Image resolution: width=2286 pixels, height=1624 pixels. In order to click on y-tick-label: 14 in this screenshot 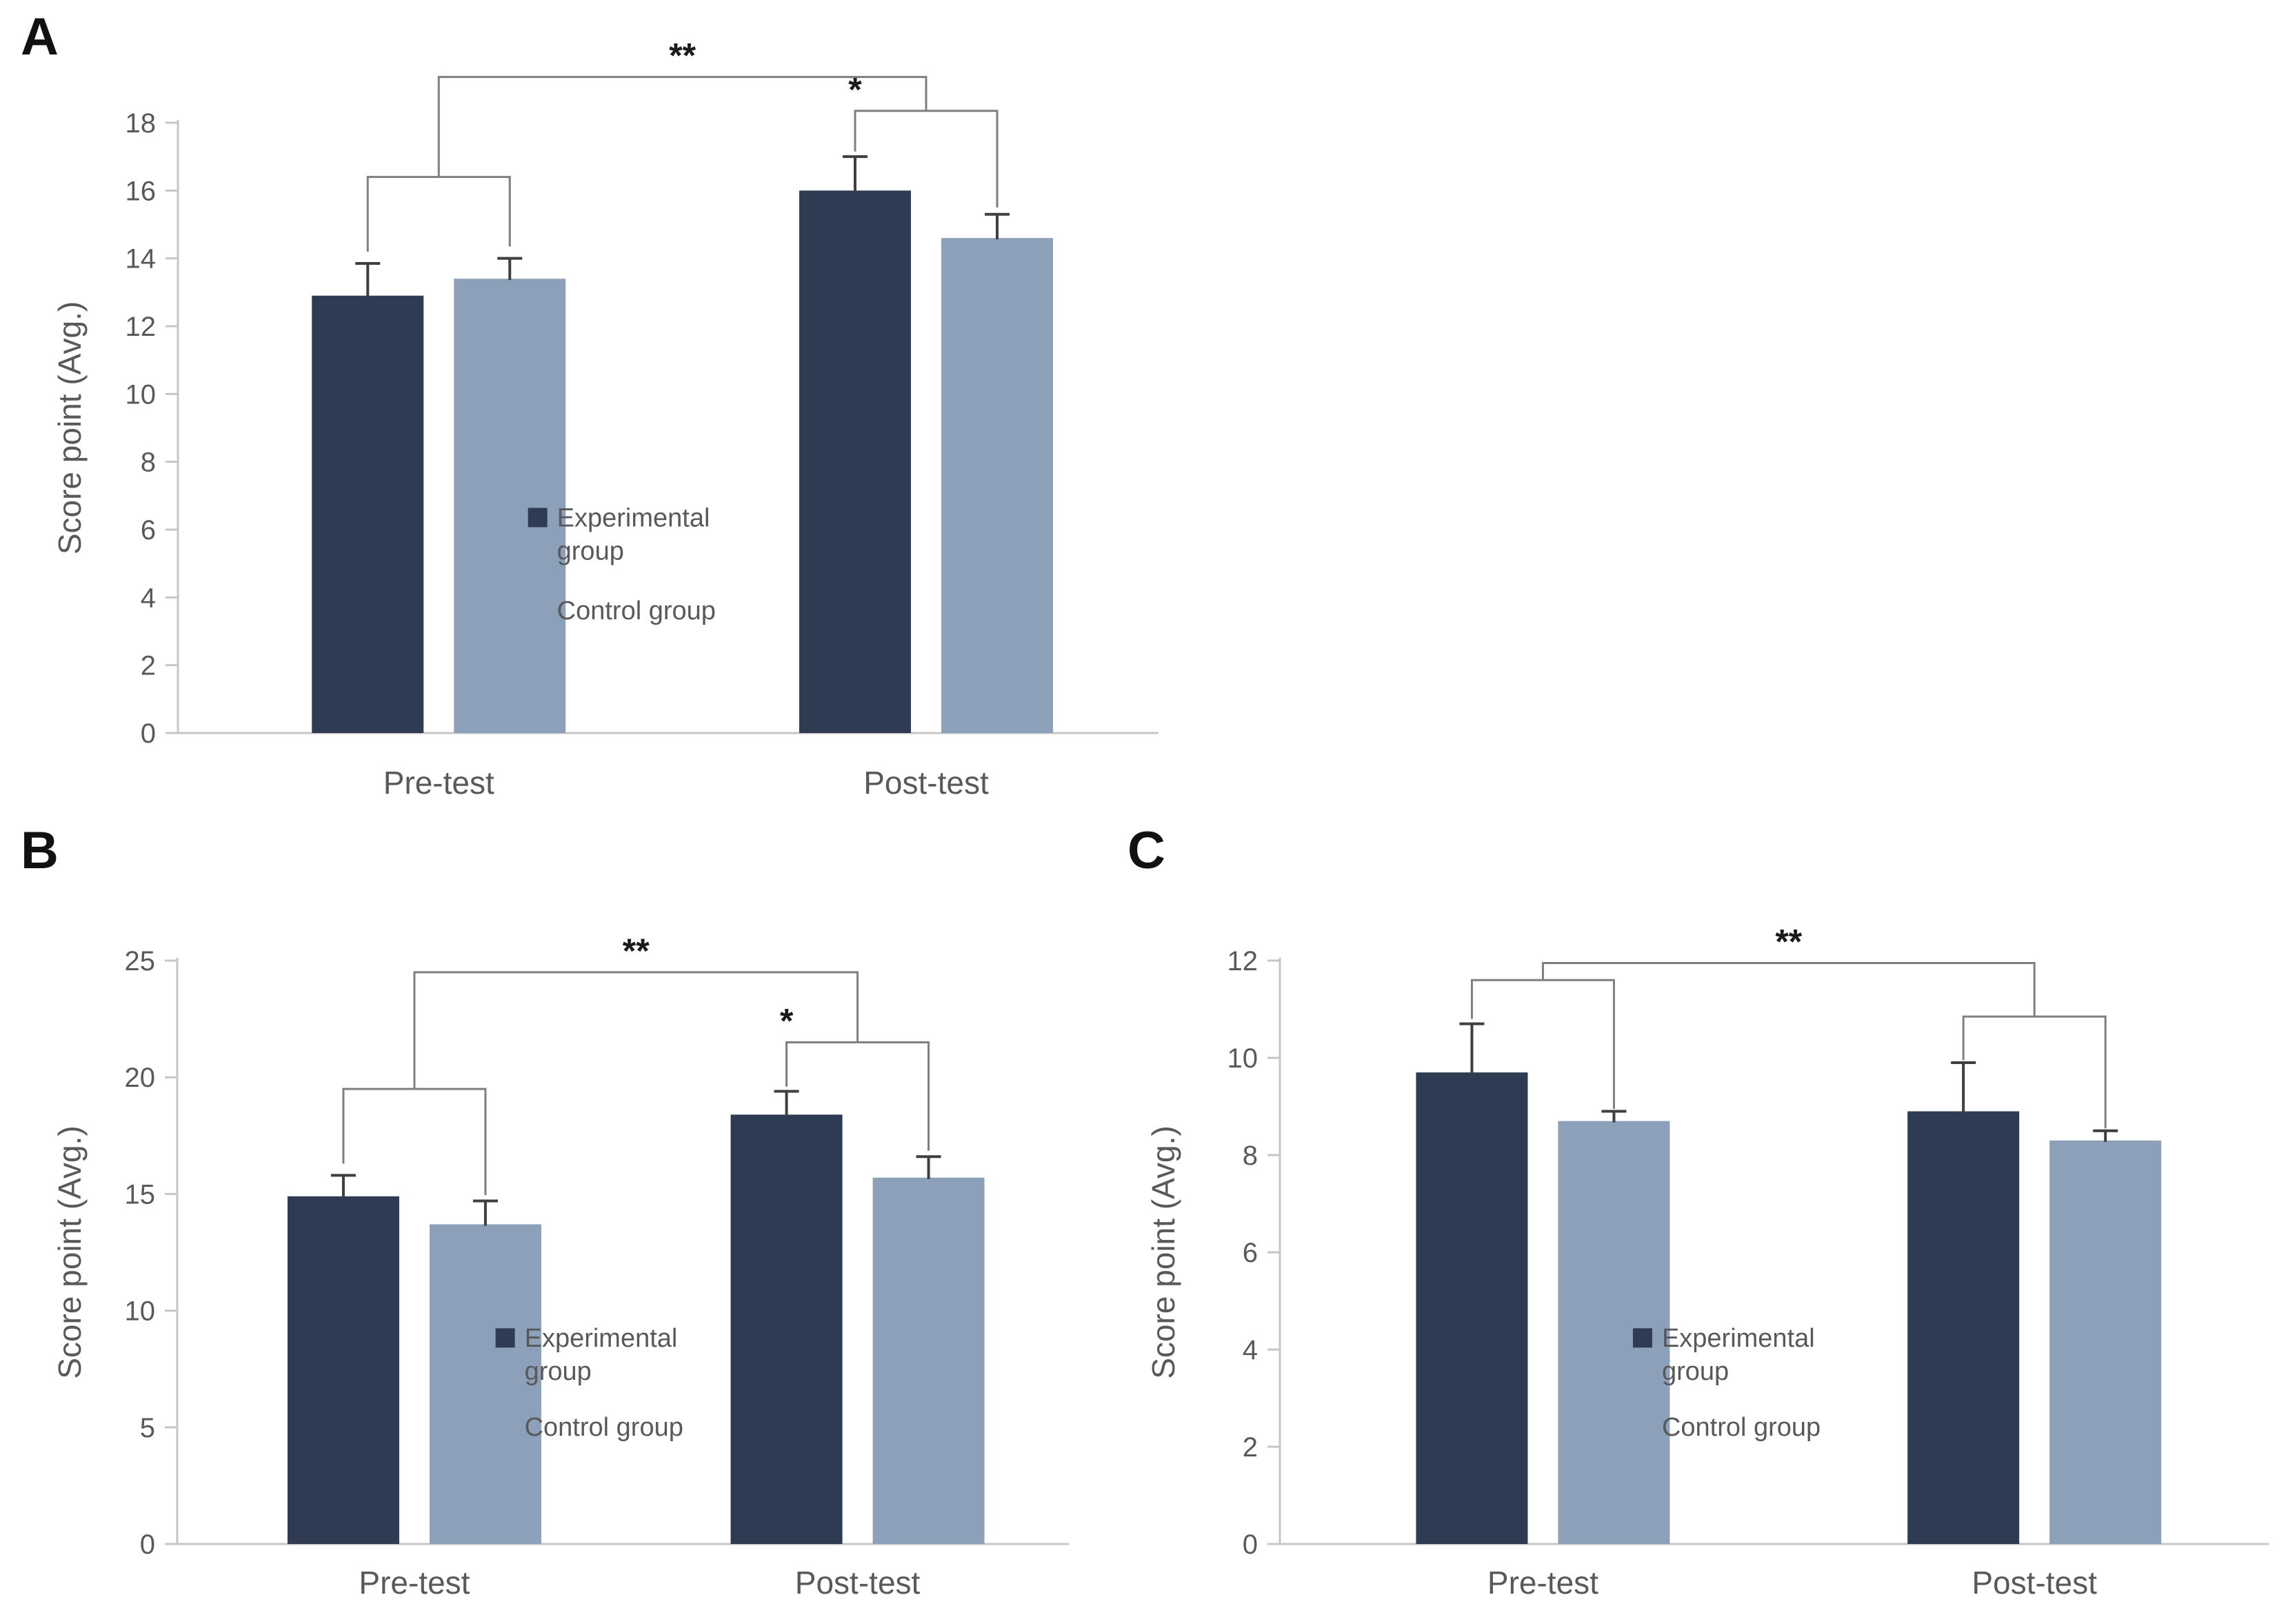, I will do `click(141, 259)`.